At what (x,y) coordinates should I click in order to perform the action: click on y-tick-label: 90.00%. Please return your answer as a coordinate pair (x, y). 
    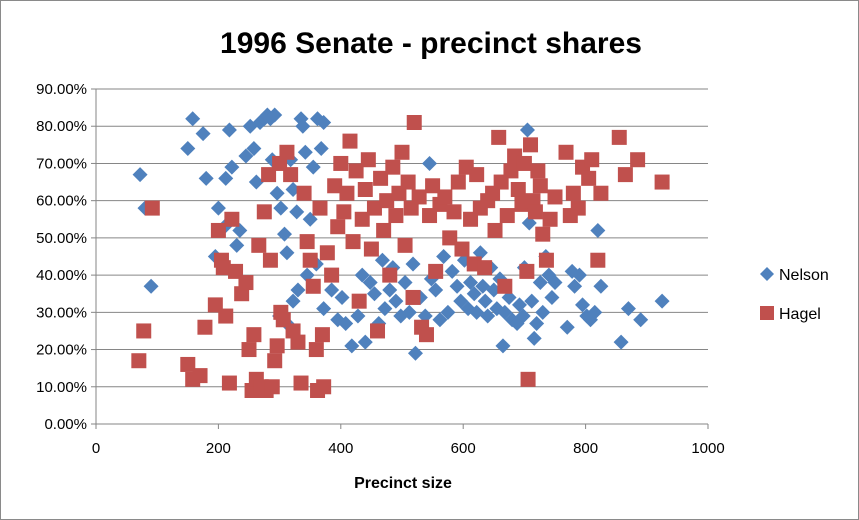
    Looking at the image, I should click on (61, 89).